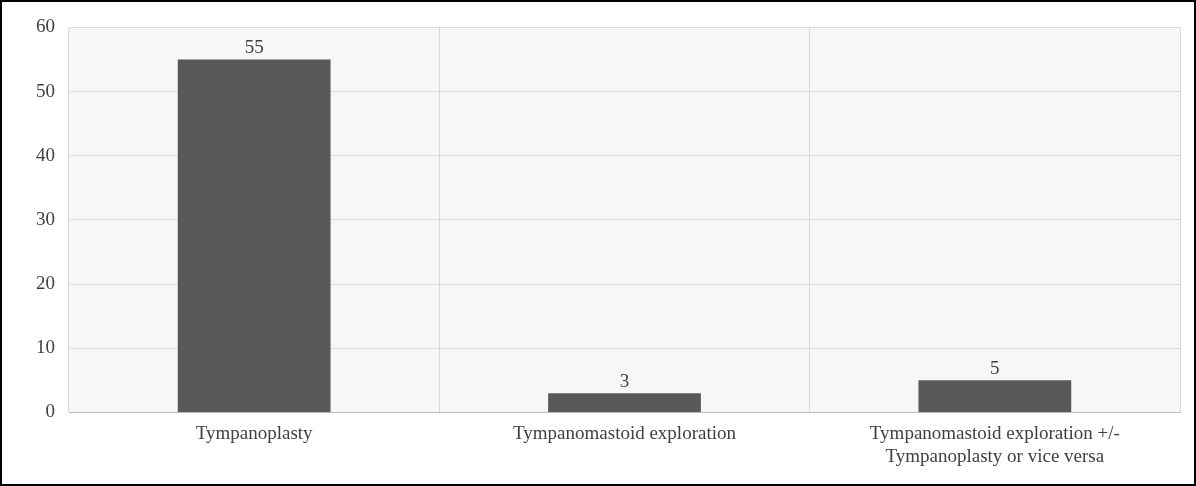  Describe the element at coordinates (254, 432) in the screenshot. I see `x-tick-label: Tympanoplasty` at that location.